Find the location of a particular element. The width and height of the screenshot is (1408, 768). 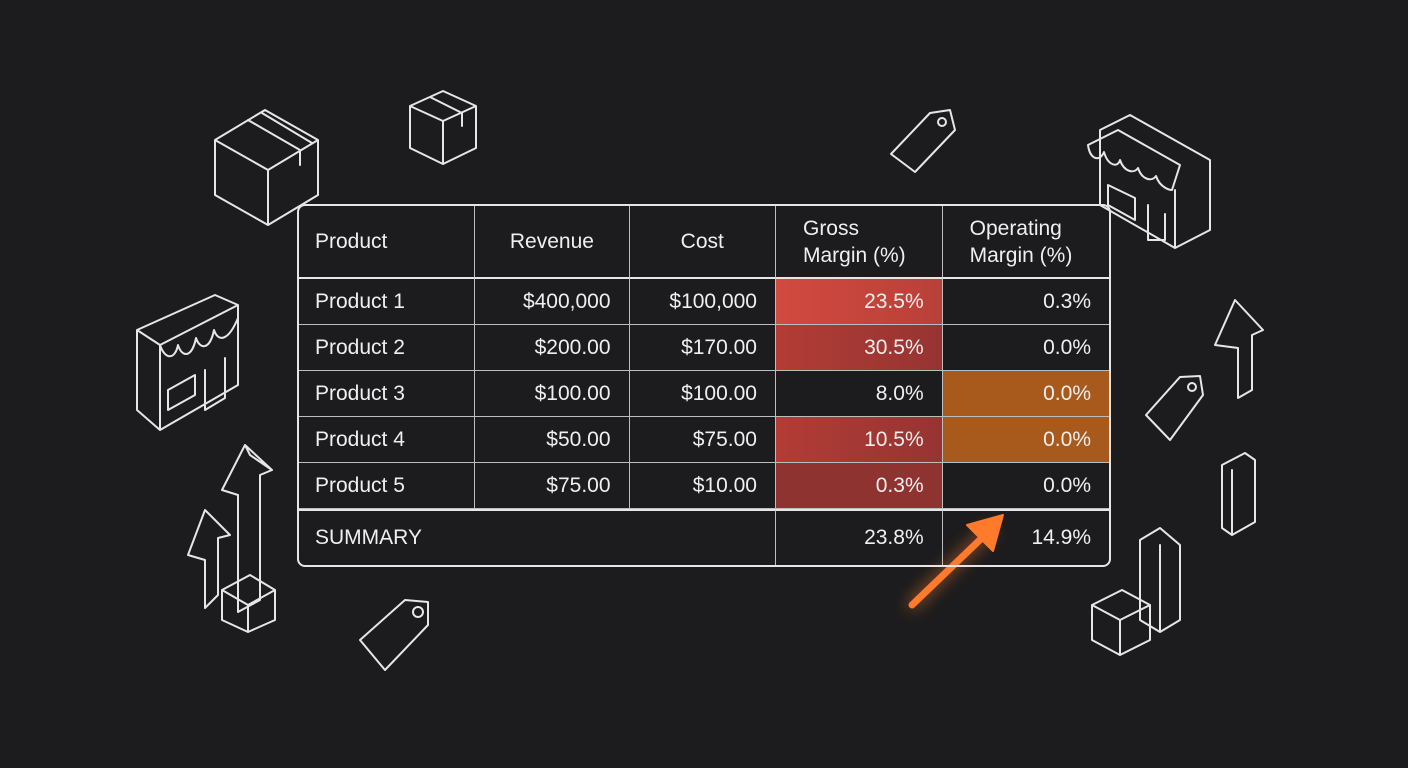

cell: $100,000 is located at coordinates (702, 302).